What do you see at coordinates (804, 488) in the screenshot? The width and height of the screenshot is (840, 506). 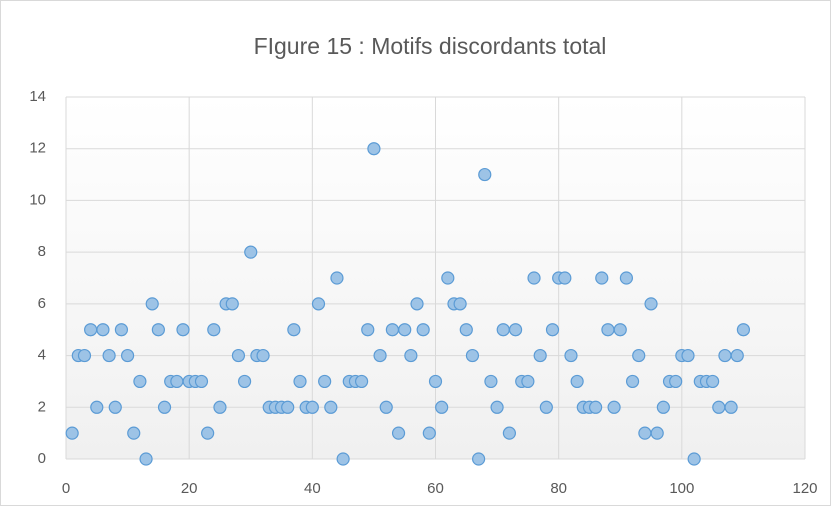 I see `x-tick-label: 120` at bounding box center [804, 488].